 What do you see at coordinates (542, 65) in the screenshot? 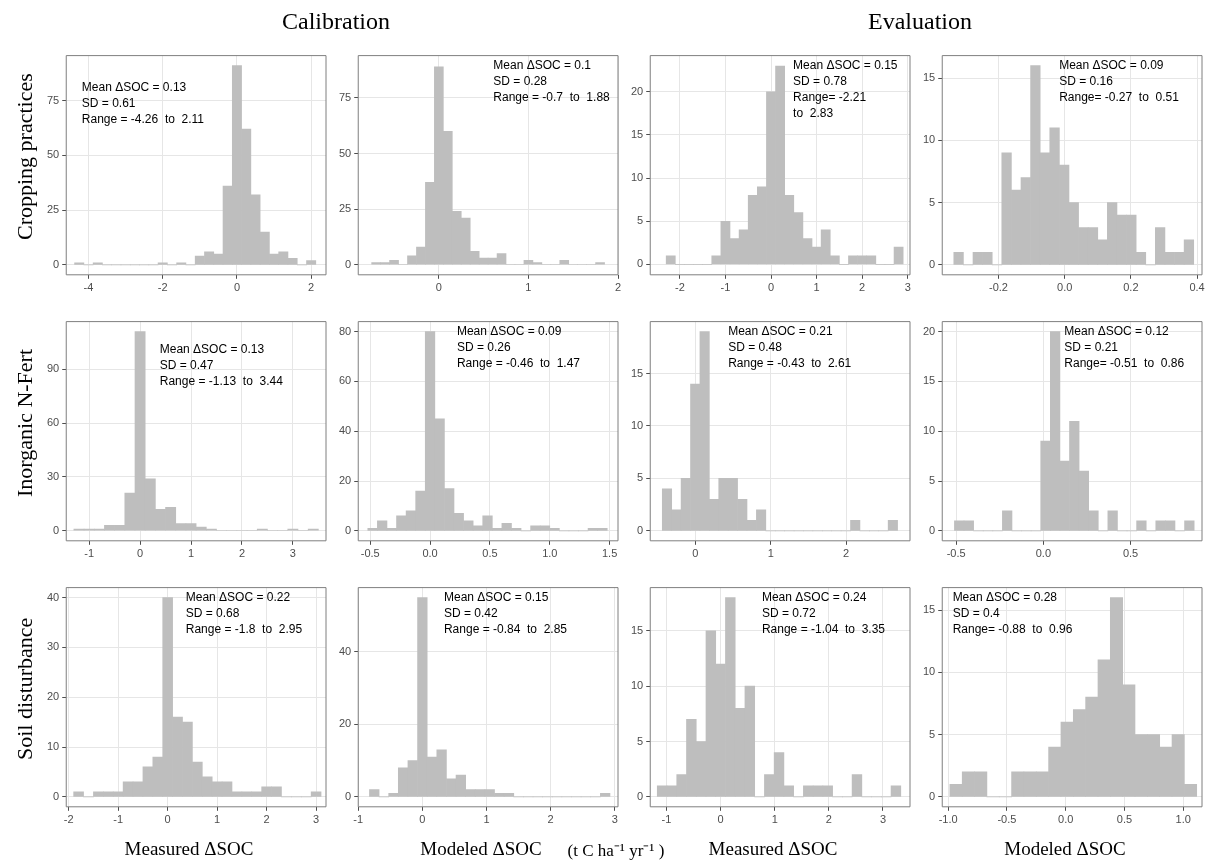
I see `annotation: Mean ΔSOC = 0.1` at bounding box center [542, 65].